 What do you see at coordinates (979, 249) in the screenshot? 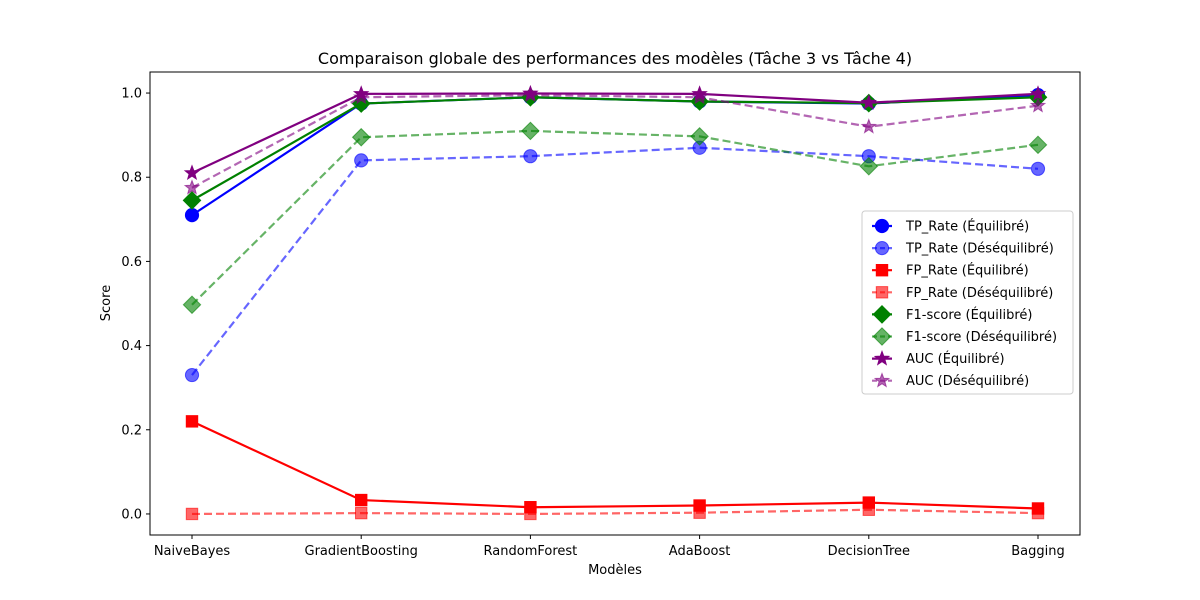
I see `legend-label: TP_Rate (Déséquilibré)` at bounding box center [979, 249].